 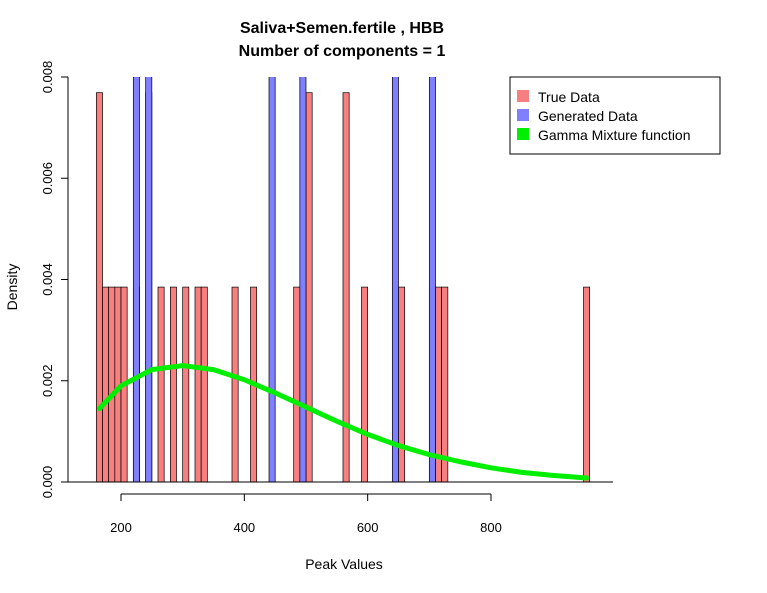 What do you see at coordinates (614, 135) in the screenshot?
I see `legend-label-gamma-mixture: Gamma Mixture function` at bounding box center [614, 135].